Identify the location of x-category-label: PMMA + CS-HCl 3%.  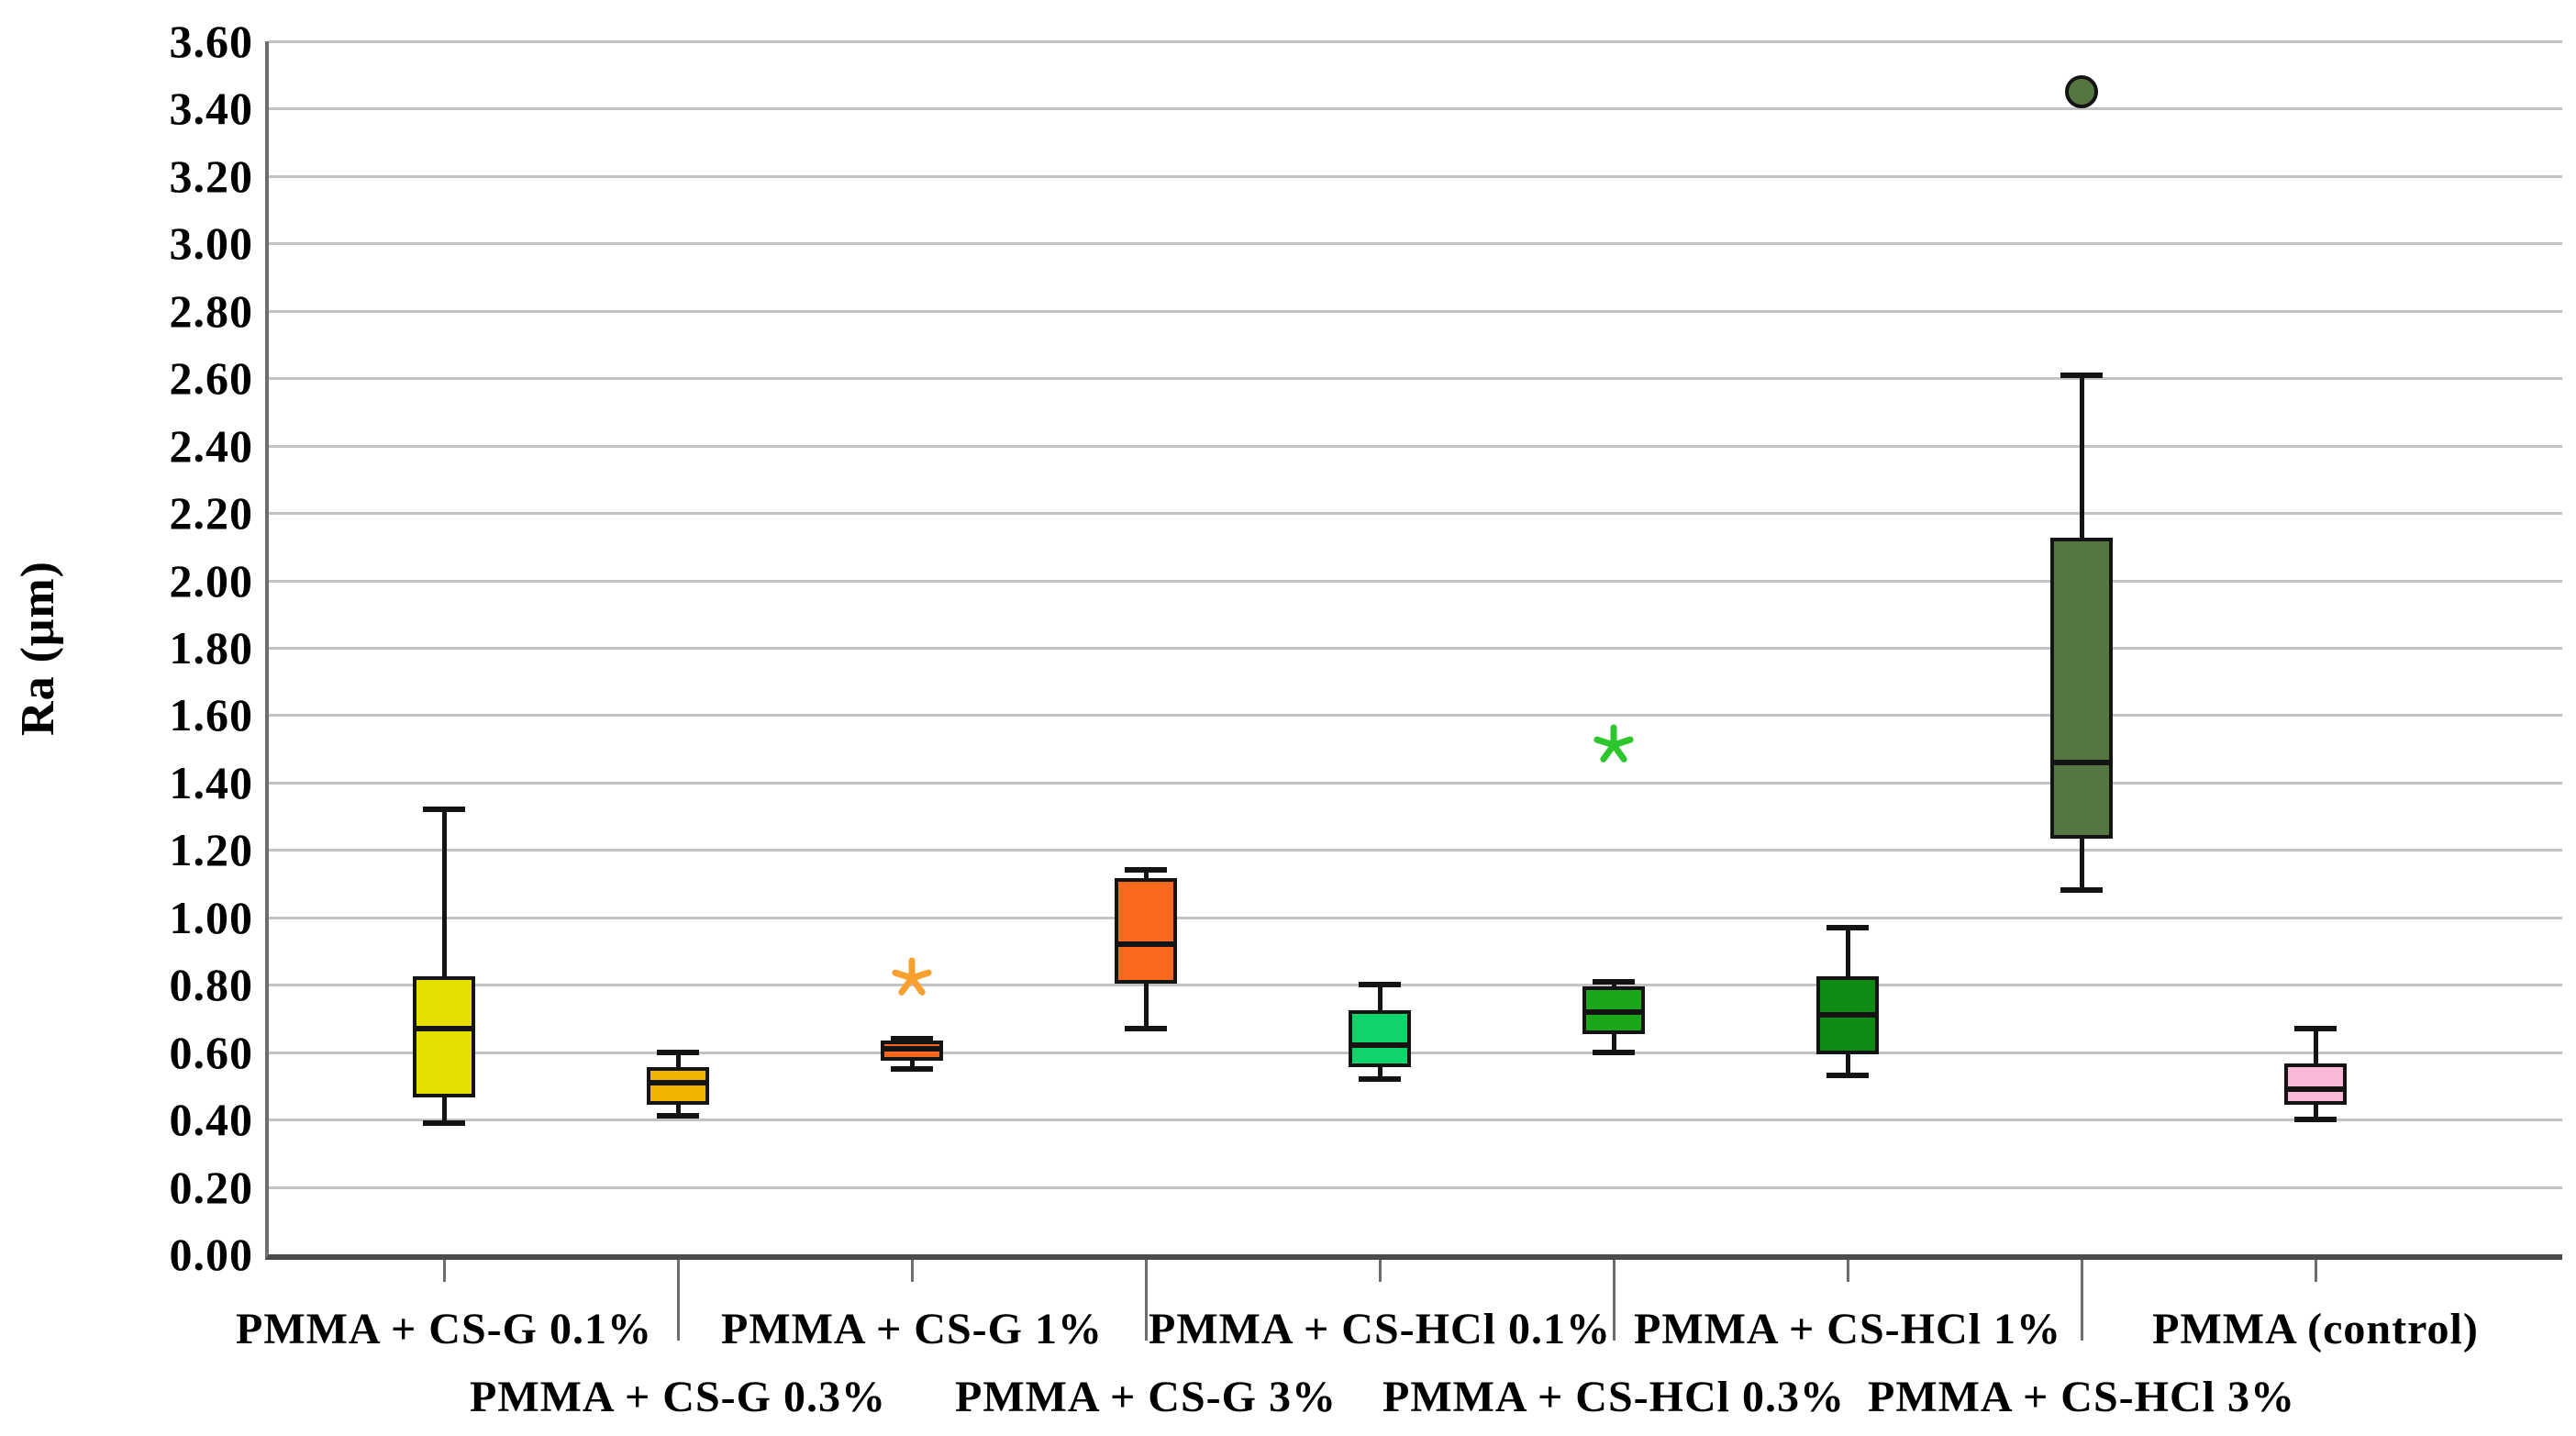
(2081, 1397).